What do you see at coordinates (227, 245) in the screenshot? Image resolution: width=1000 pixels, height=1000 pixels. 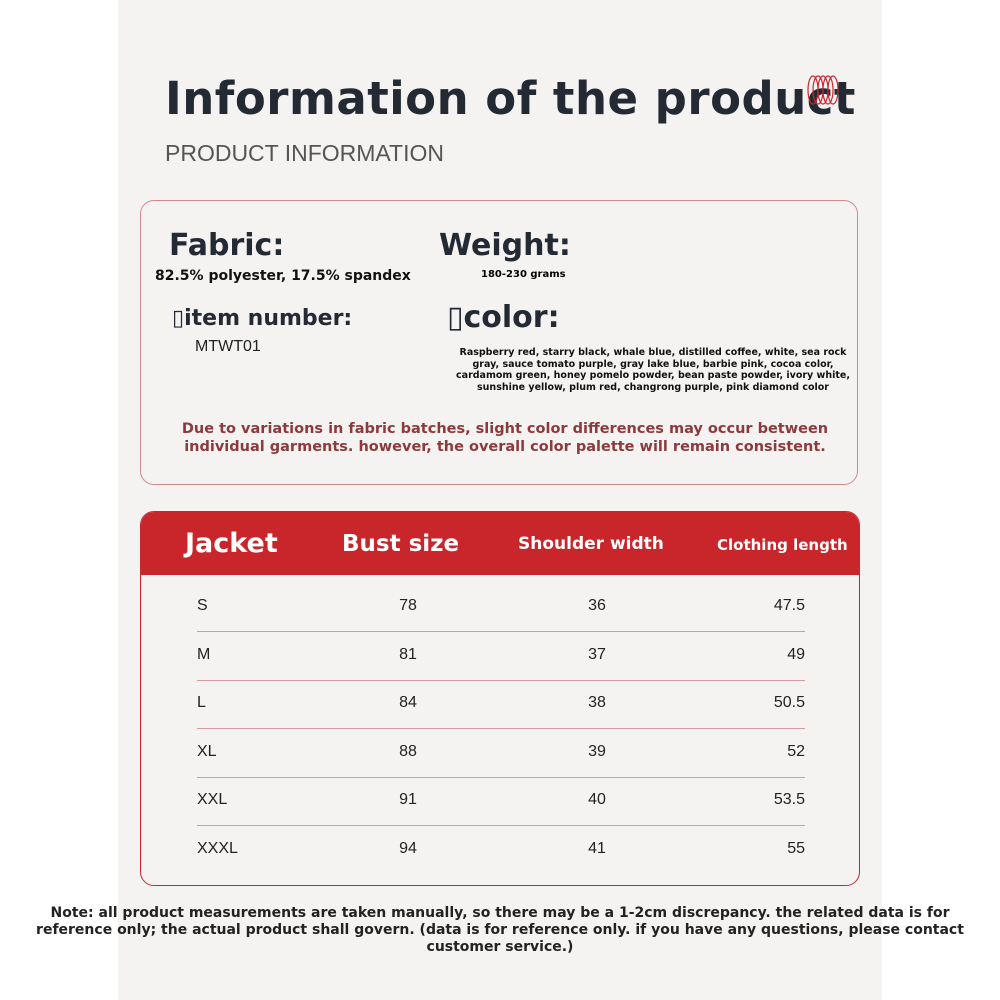 I see `fabric-label: Fabric:` at bounding box center [227, 245].